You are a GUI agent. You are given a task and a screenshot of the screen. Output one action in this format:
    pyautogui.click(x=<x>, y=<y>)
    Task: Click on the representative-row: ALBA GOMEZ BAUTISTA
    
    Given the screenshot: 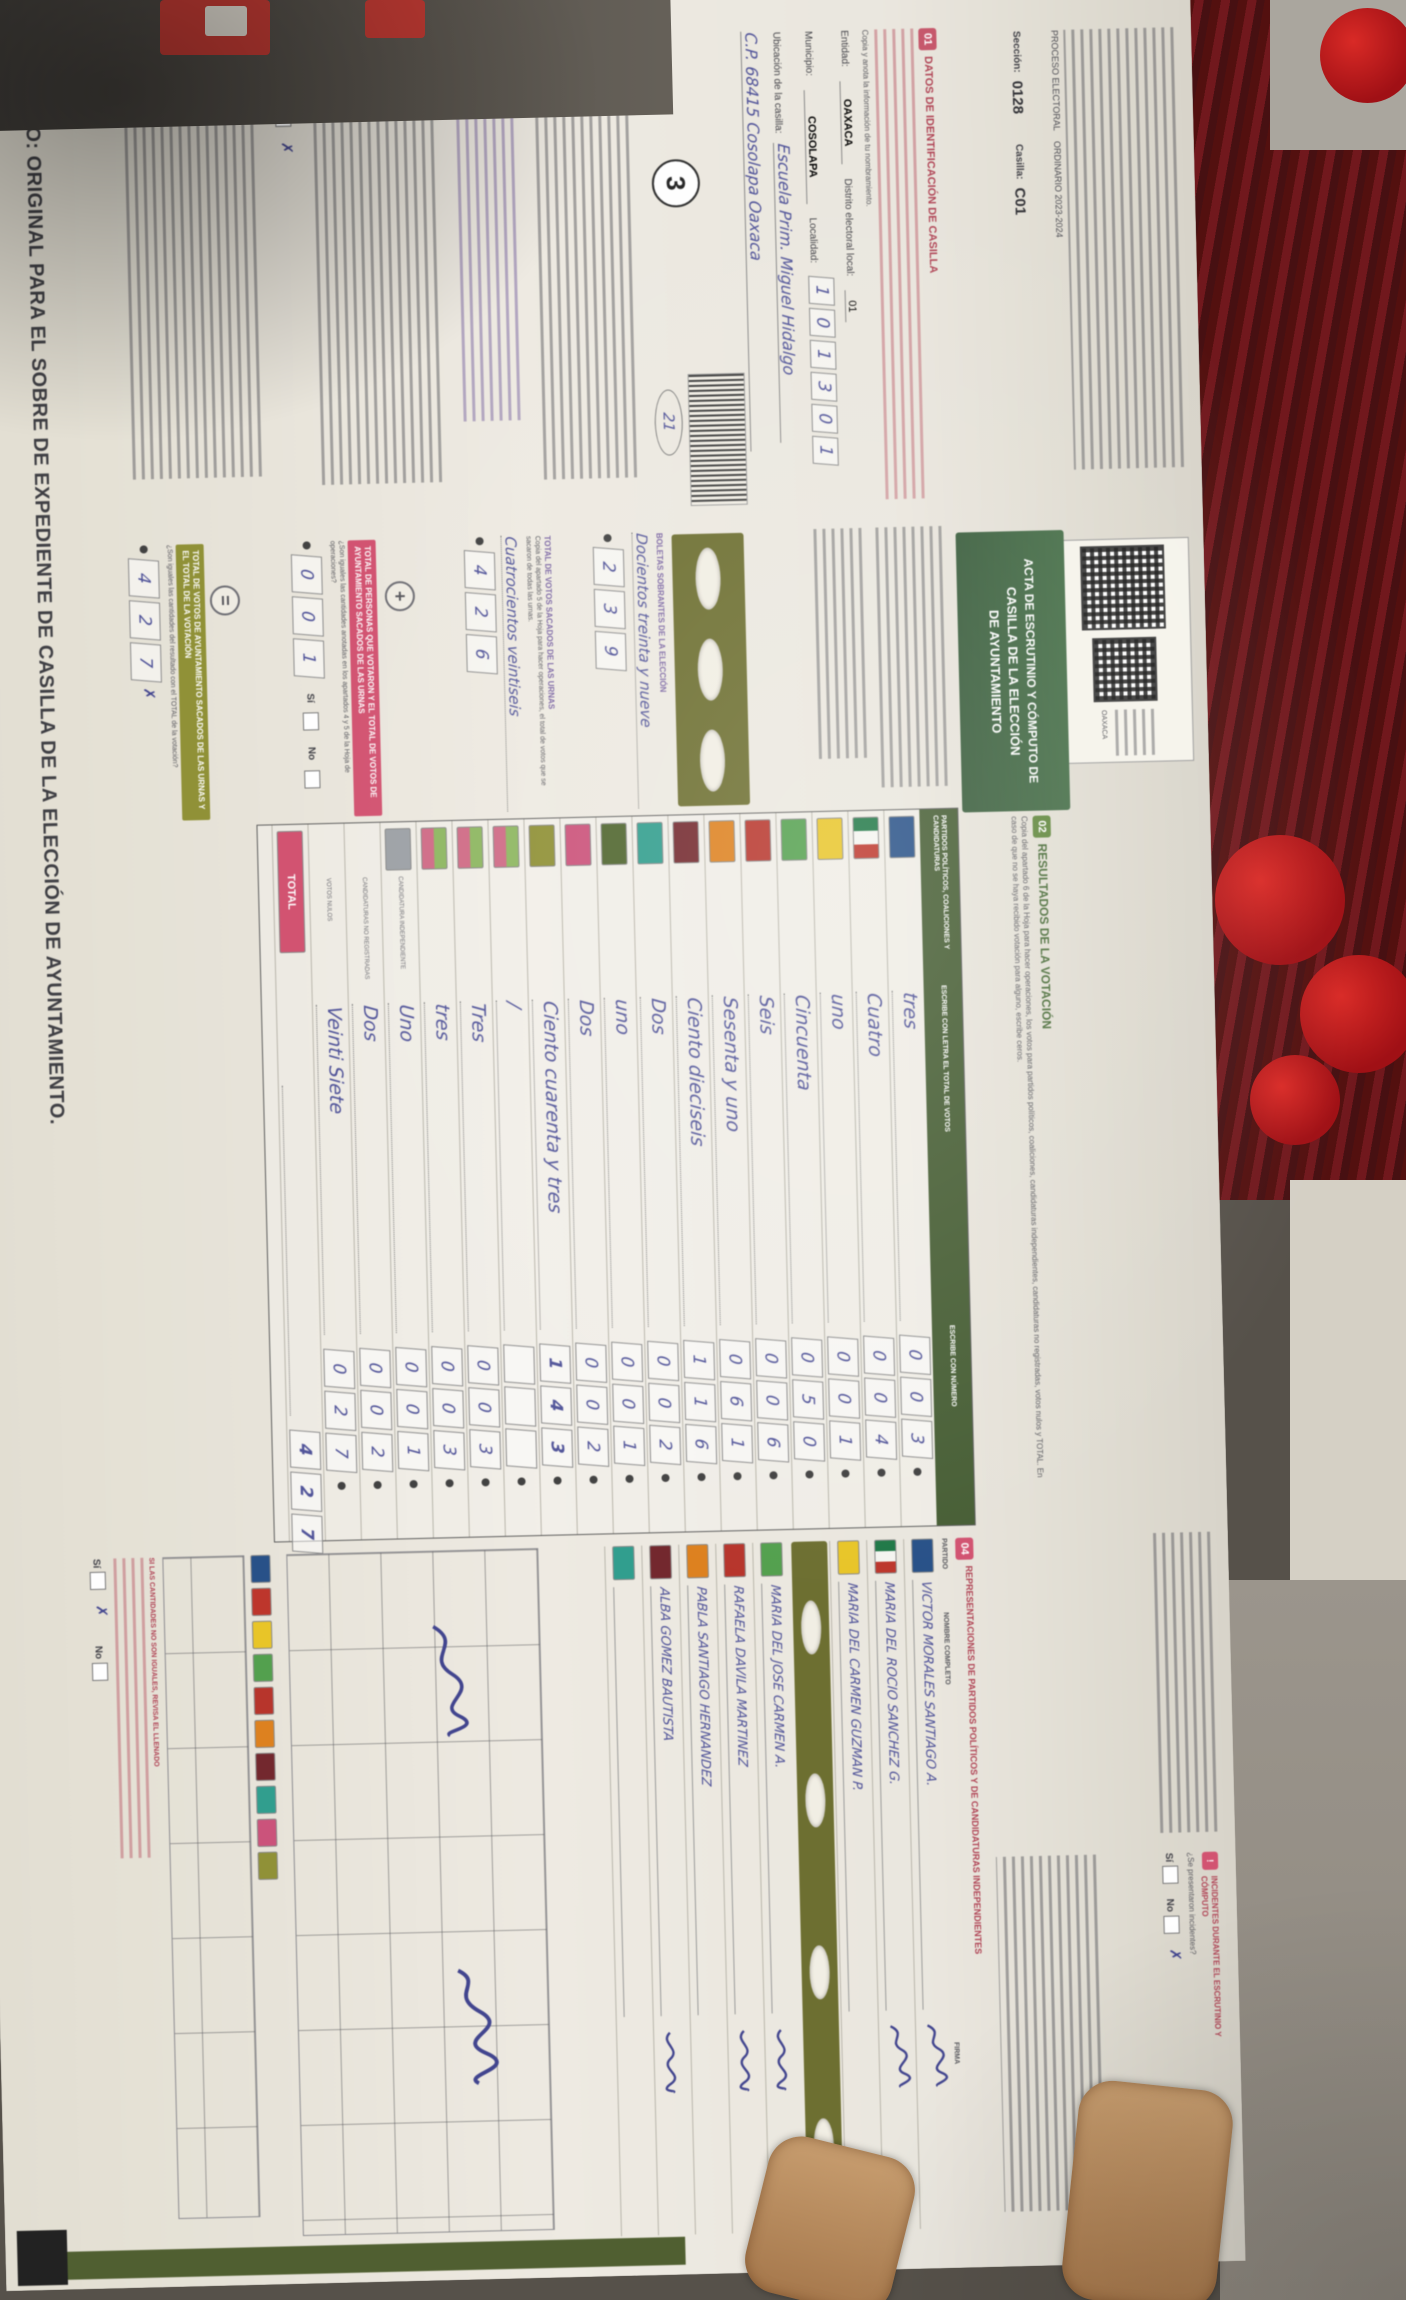 What is the action you would take?
    pyautogui.click(x=668, y=1890)
    